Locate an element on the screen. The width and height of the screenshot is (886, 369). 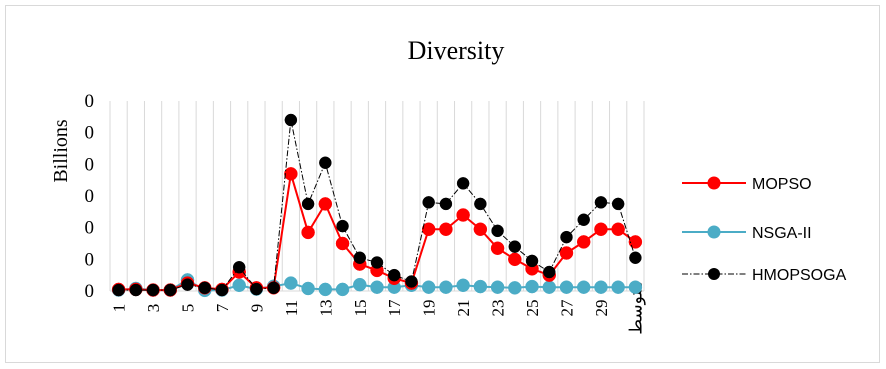
legend-label: NSGA-II is located at coordinates (782, 233).